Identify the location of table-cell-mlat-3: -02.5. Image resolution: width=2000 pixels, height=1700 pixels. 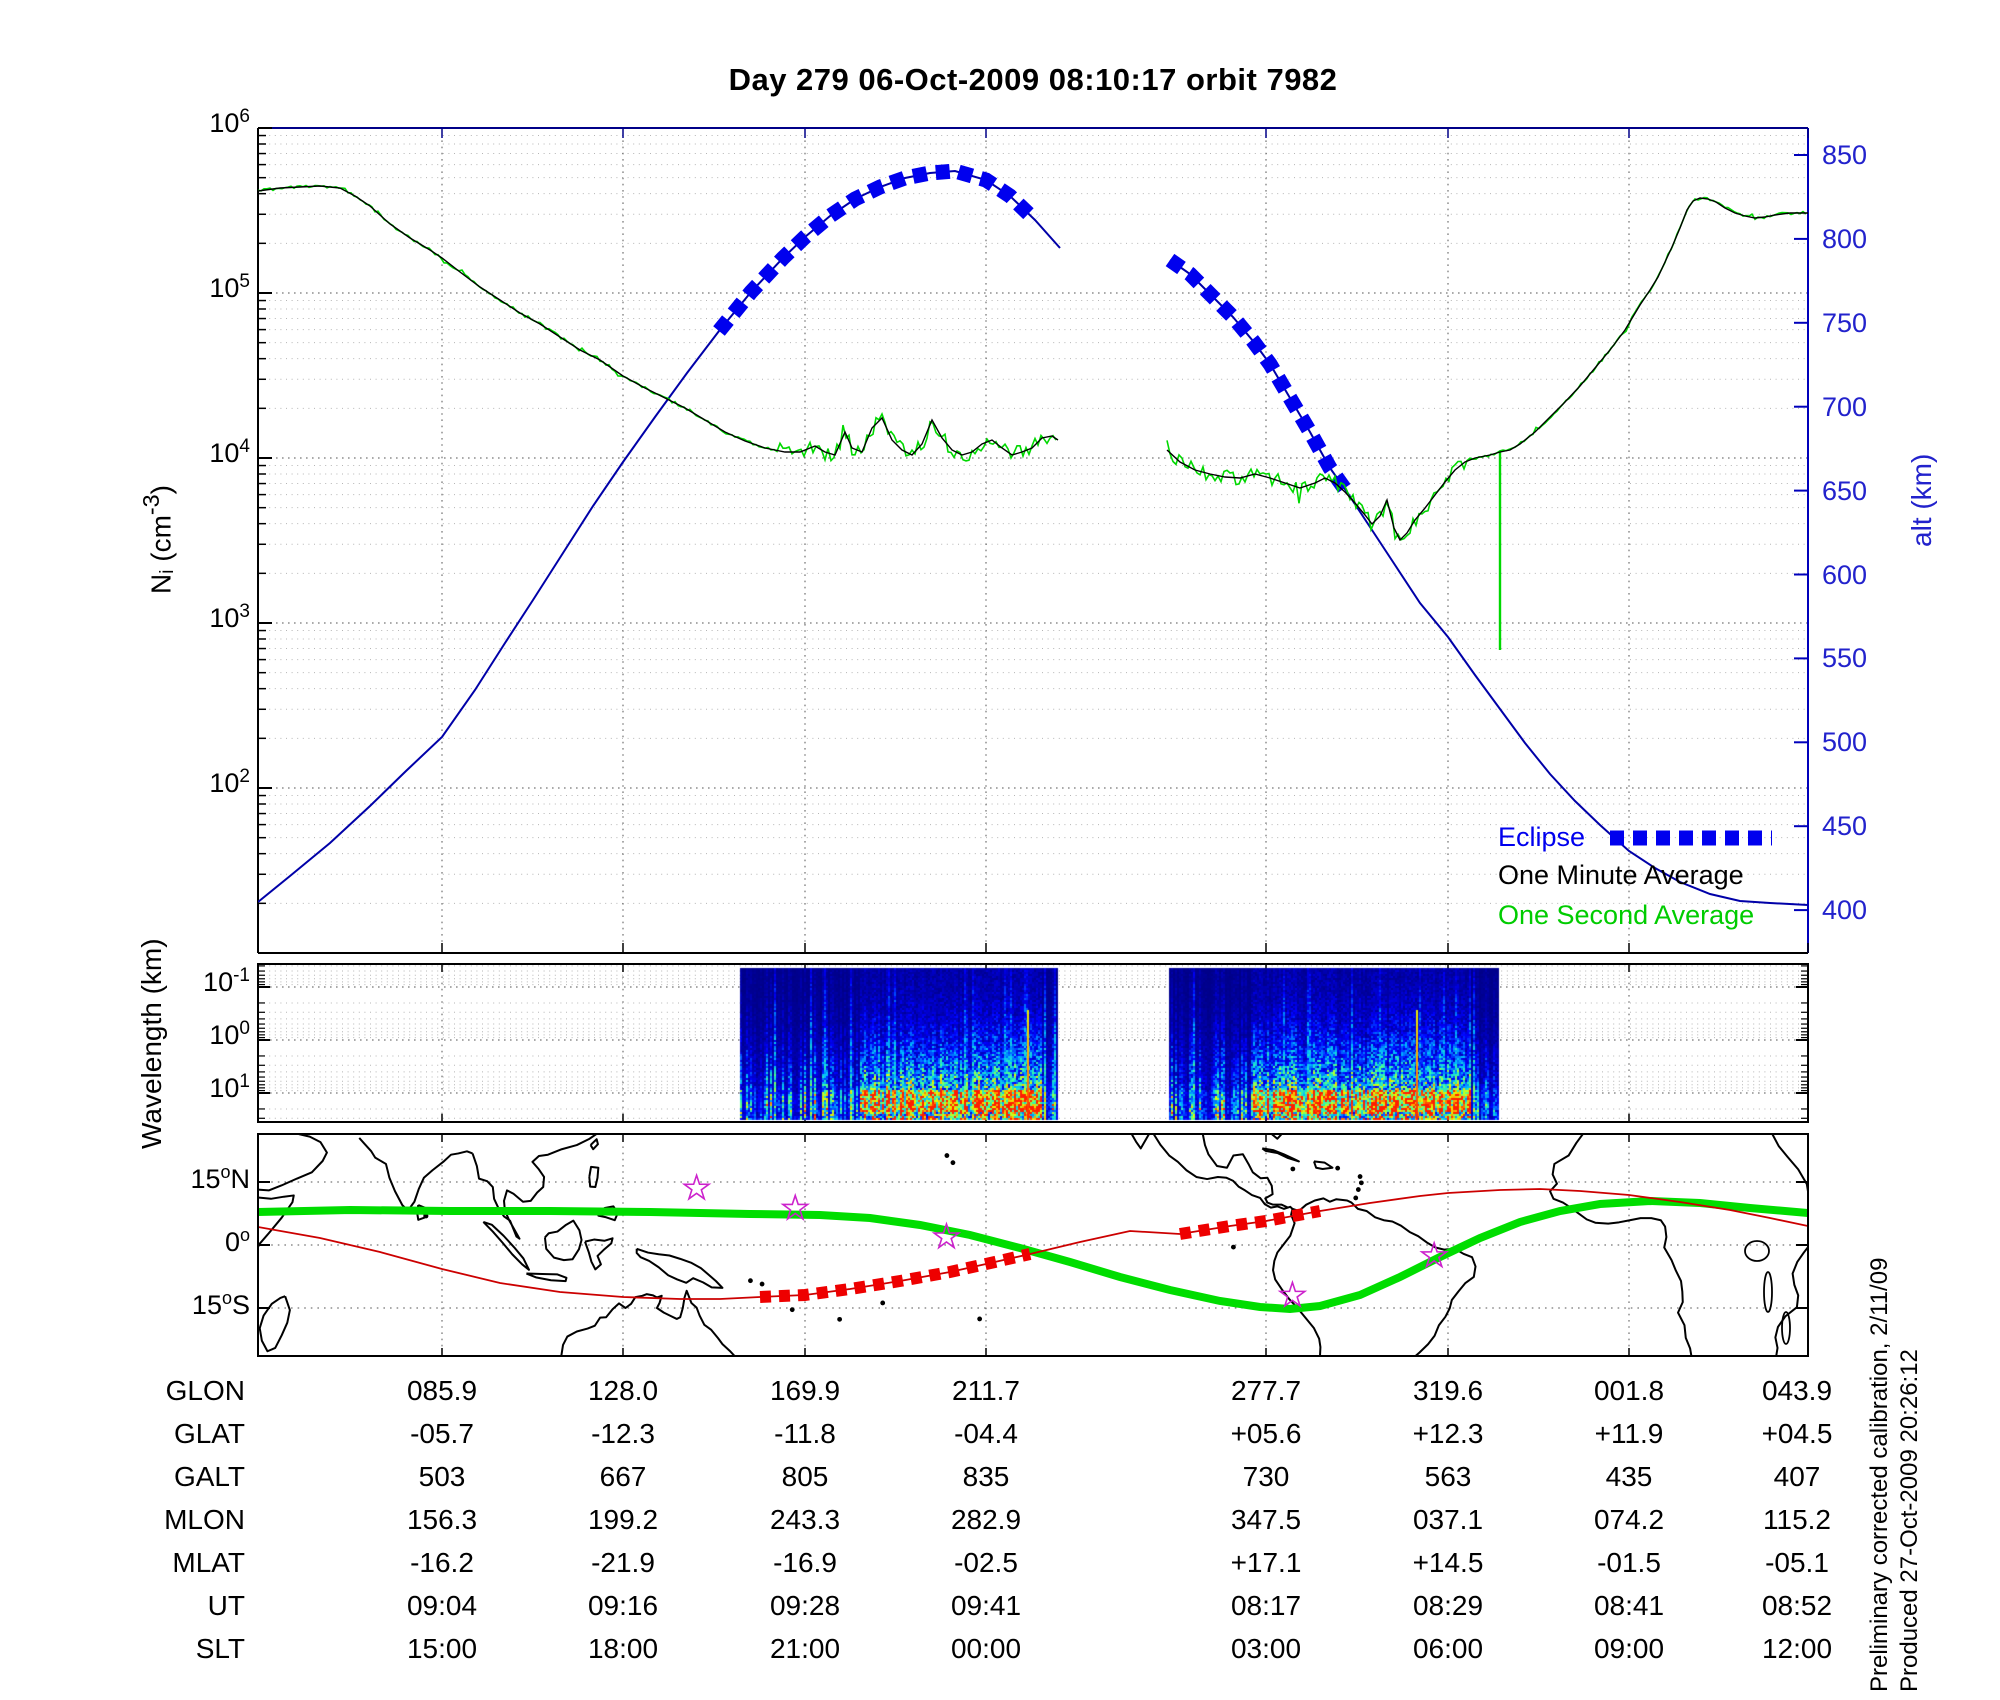
(986, 1562).